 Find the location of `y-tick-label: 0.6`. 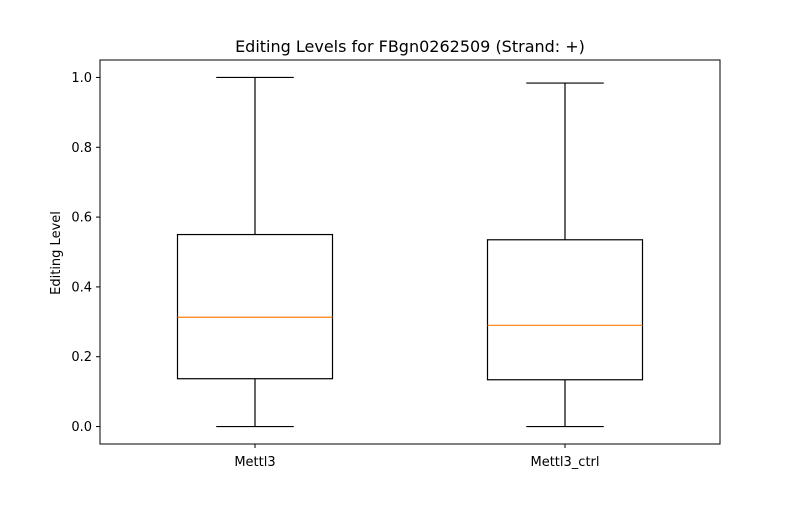

y-tick-label: 0.6 is located at coordinates (81, 218).